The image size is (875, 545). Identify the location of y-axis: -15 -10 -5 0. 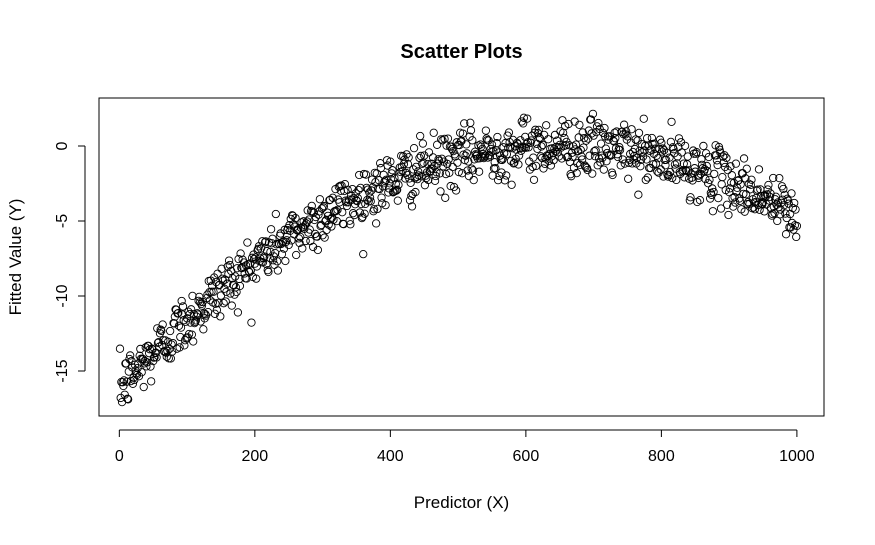
(70, 262).